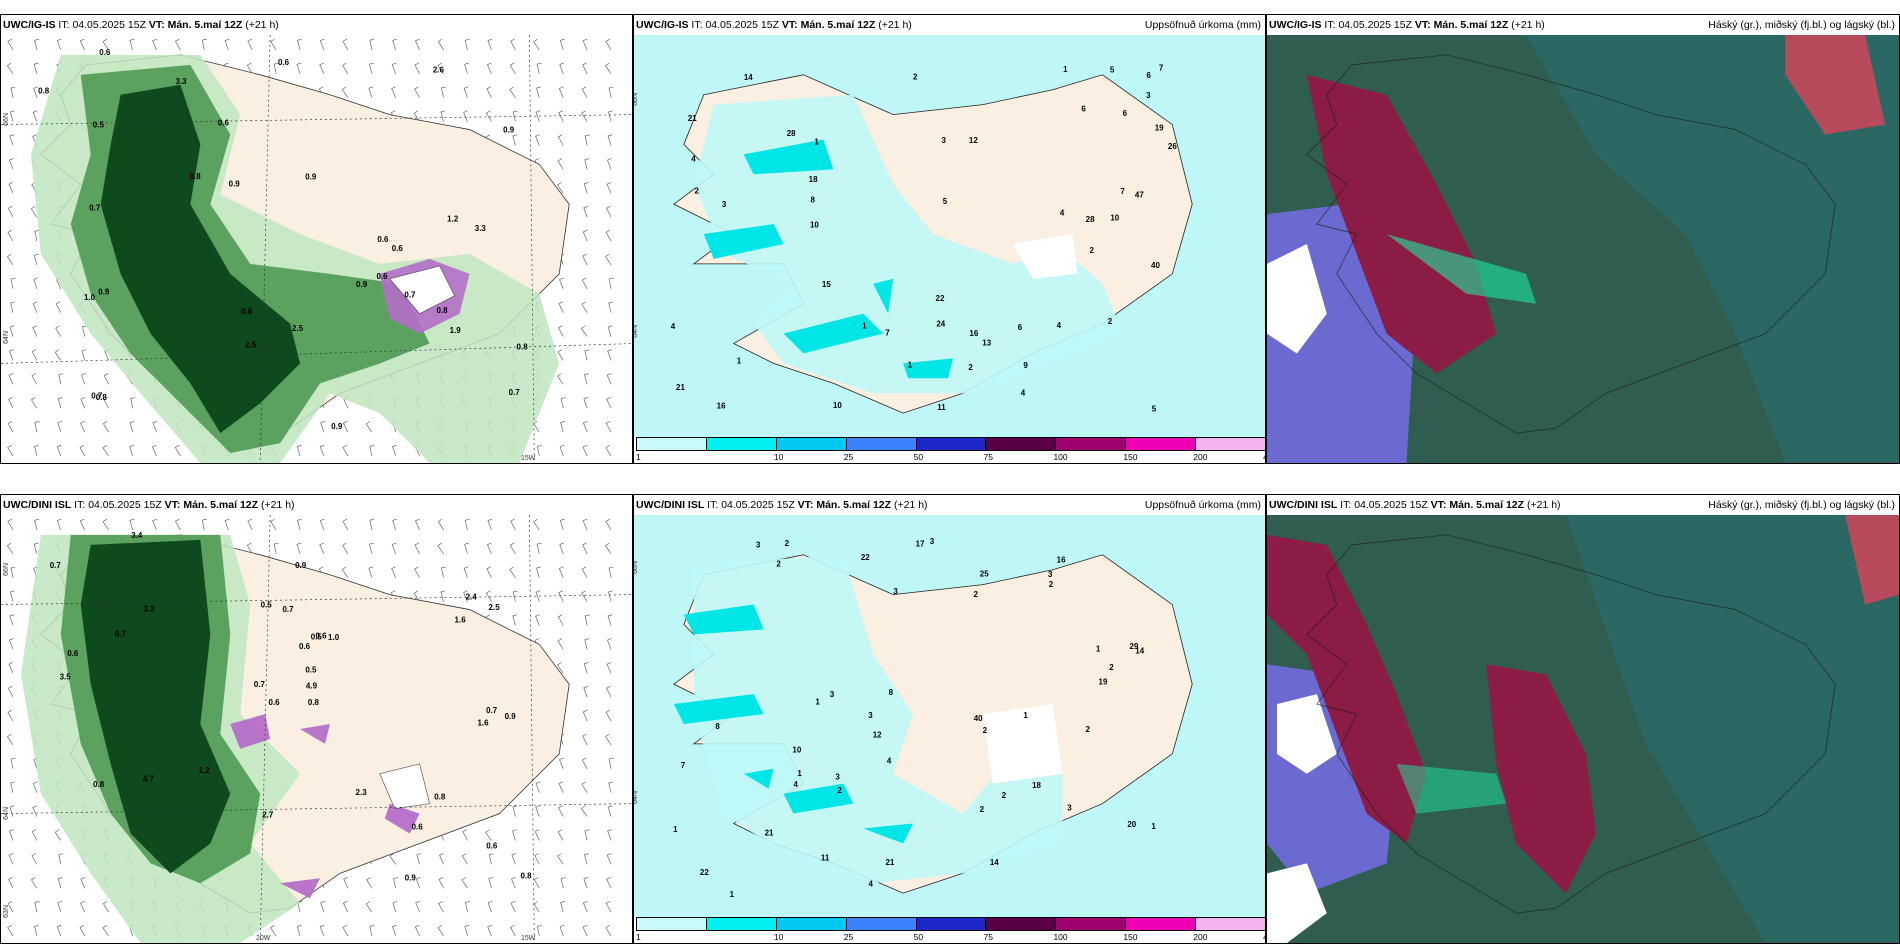 The height and width of the screenshot is (950, 1900). Describe the element at coordinates (978, 718) in the screenshot. I see `precip-value-label: 40` at that location.